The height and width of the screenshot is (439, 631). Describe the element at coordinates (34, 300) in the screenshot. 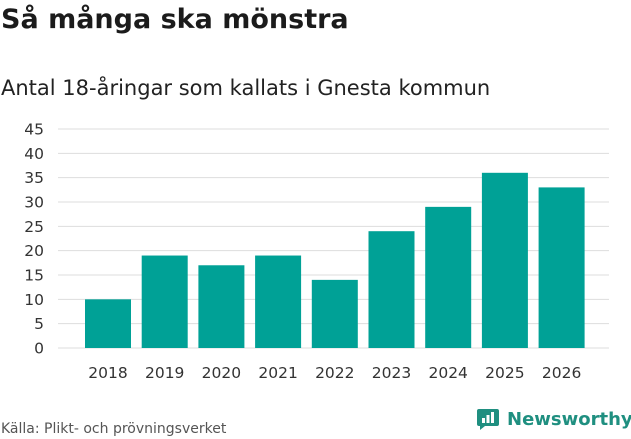

I see `y-tick-label: 10` at that location.